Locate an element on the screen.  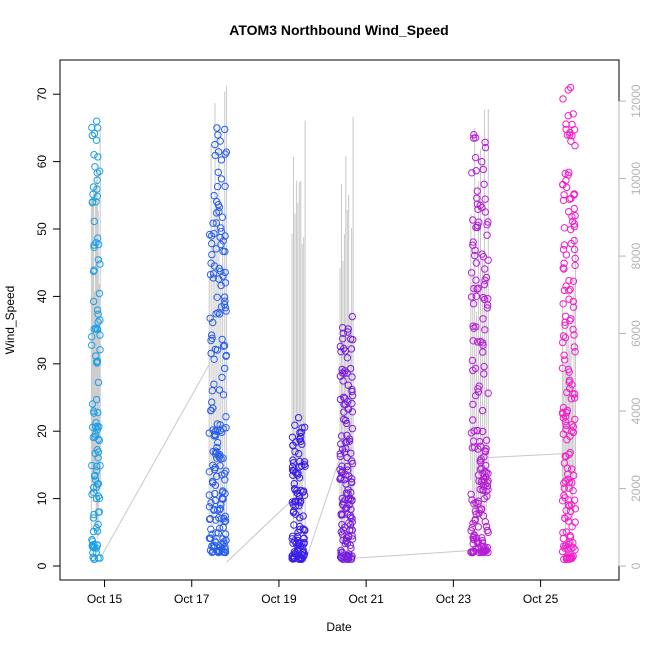
y-tick-label: 40 is located at coordinates (42, 296).